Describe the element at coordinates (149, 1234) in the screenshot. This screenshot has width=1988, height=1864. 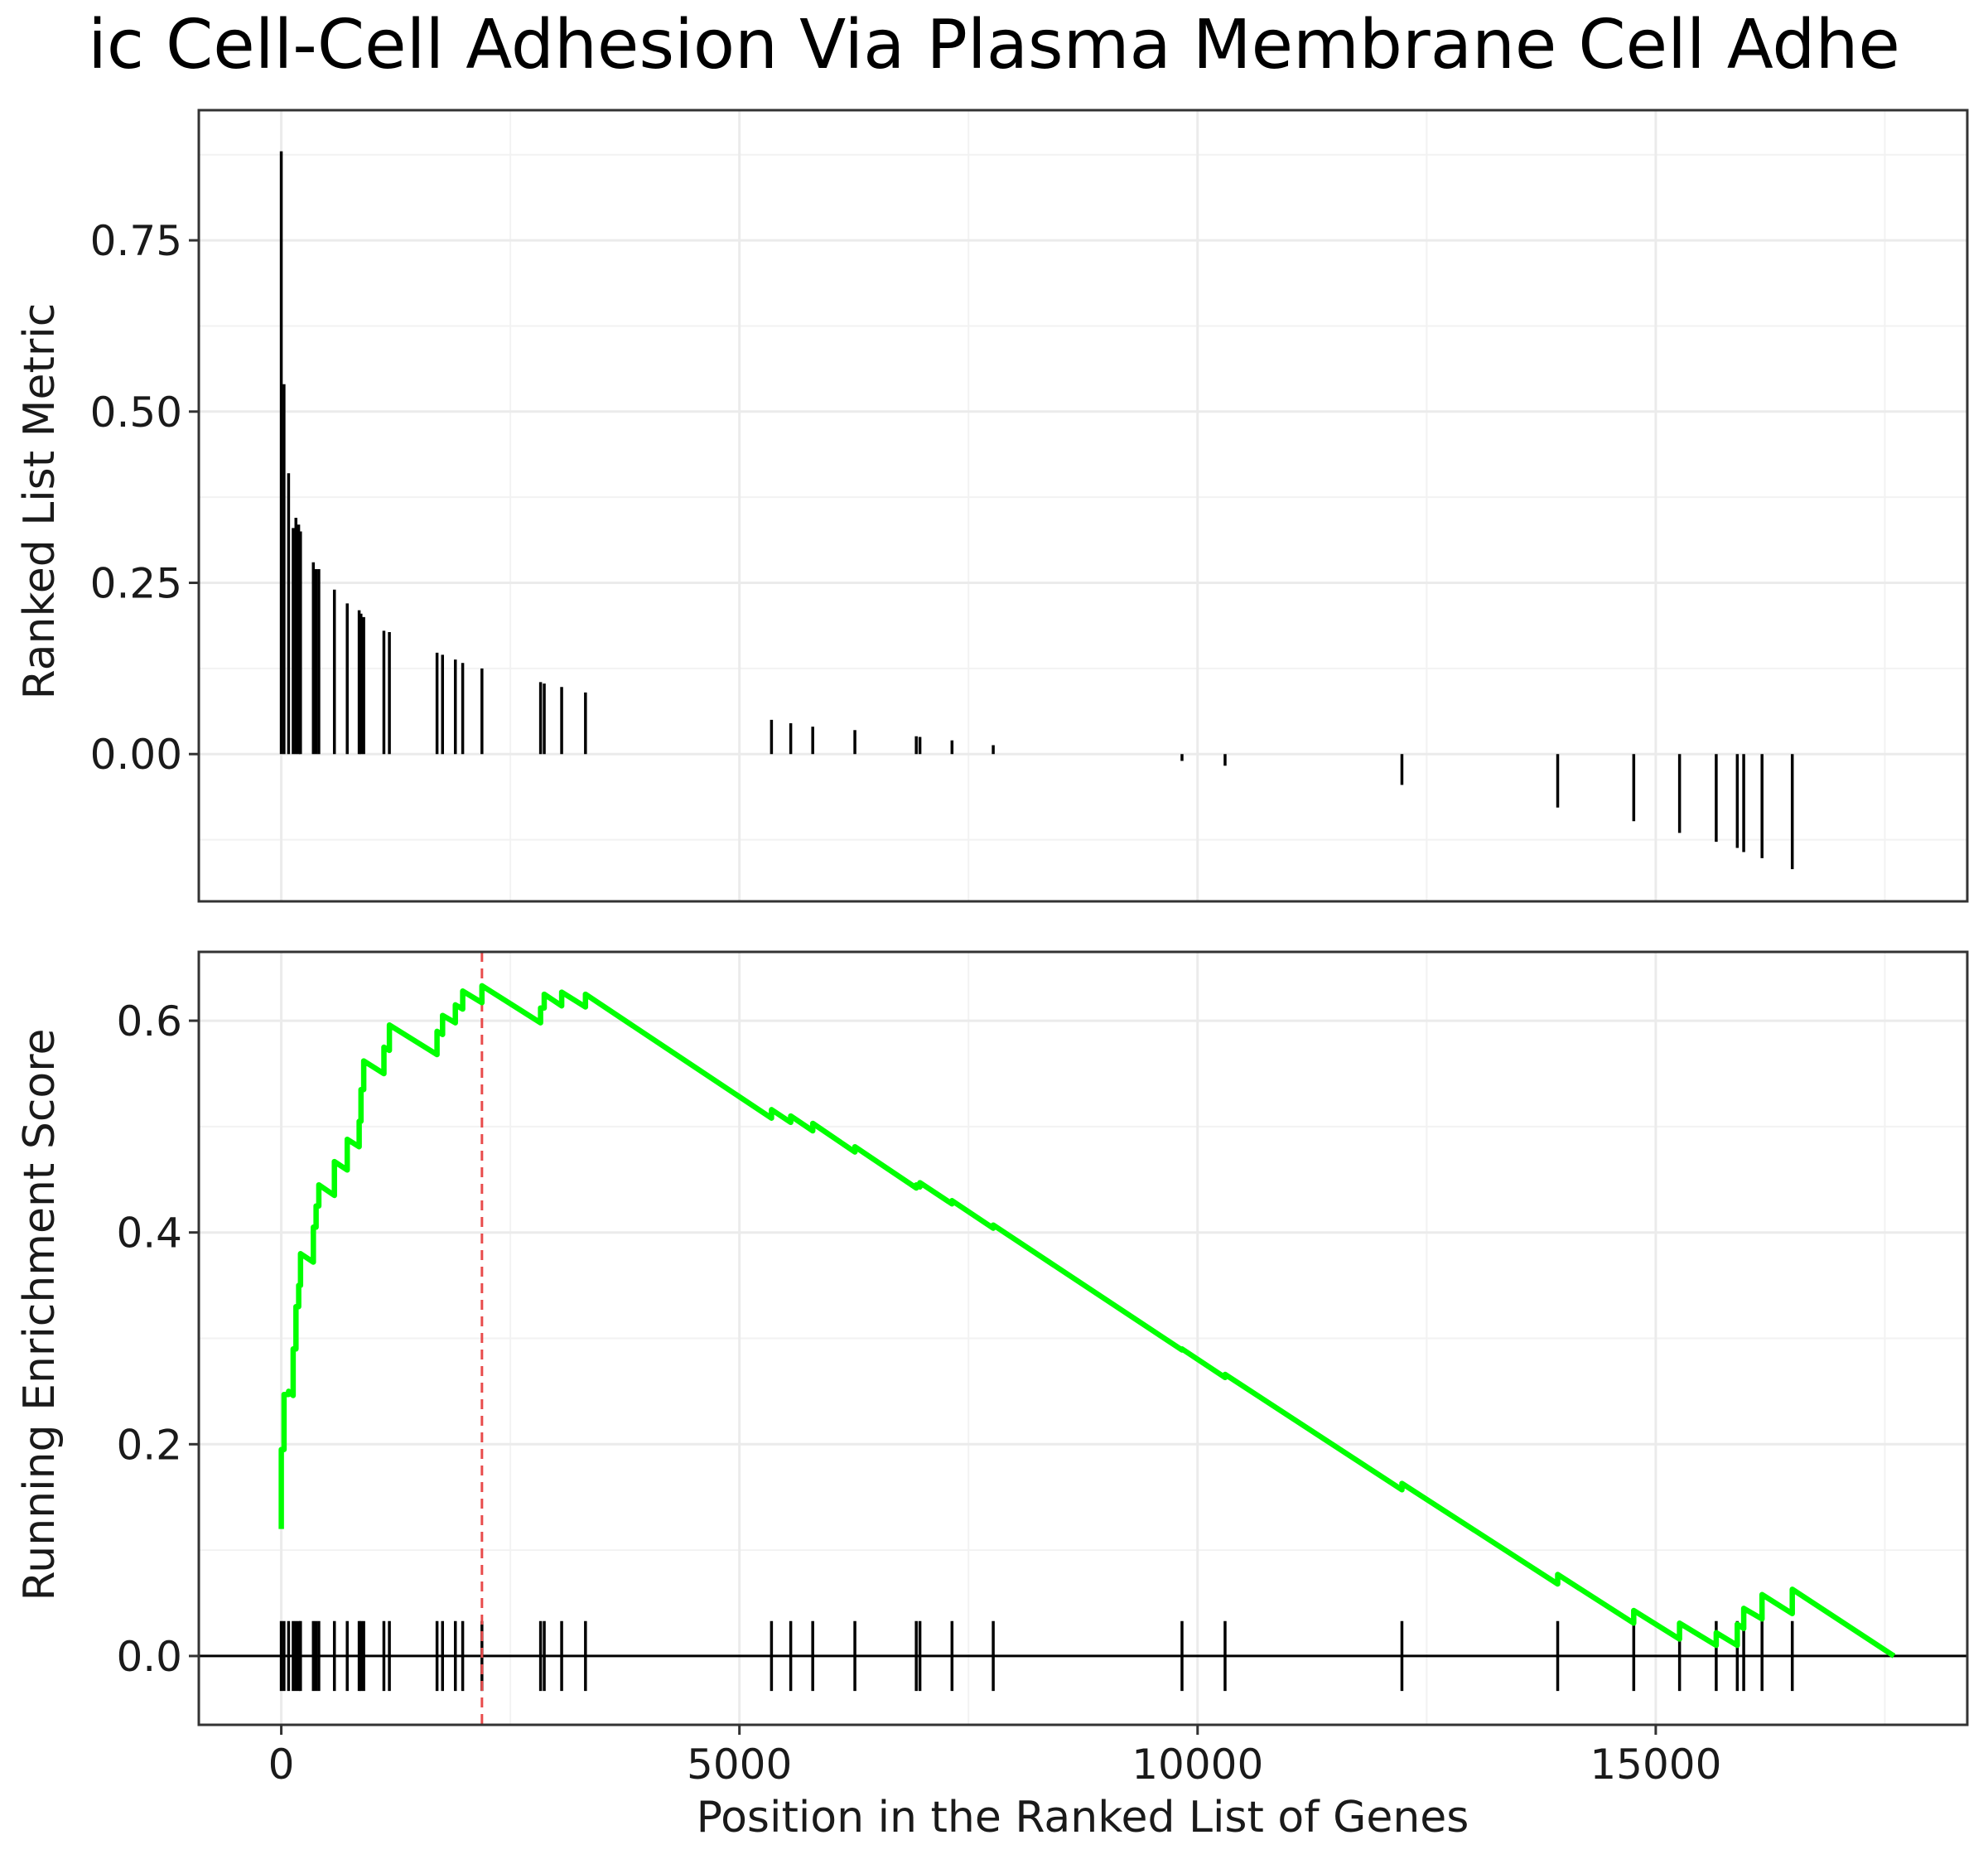
I see `y-tick-label: 0.4` at that location.